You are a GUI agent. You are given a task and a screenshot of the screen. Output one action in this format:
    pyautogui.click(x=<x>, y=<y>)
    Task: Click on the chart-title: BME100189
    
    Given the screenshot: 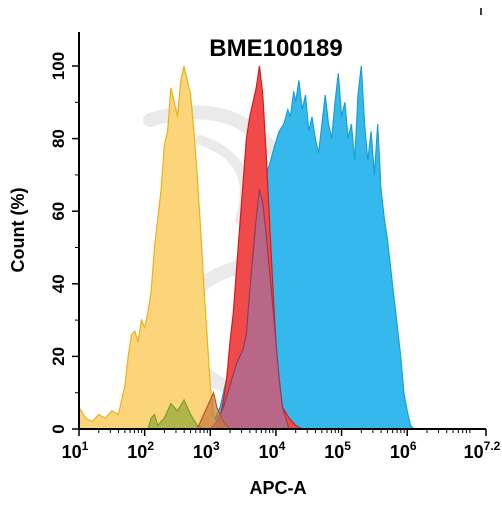 What is the action you would take?
    pyautogui.click(x=275, y=48)
    